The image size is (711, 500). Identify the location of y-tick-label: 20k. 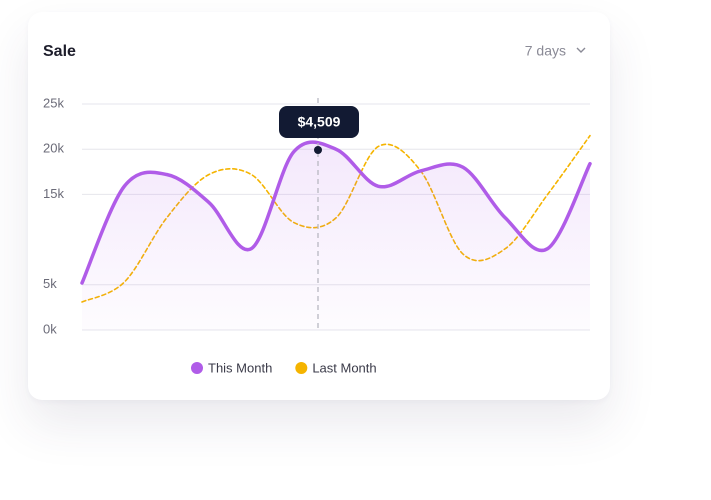
(53, 148).